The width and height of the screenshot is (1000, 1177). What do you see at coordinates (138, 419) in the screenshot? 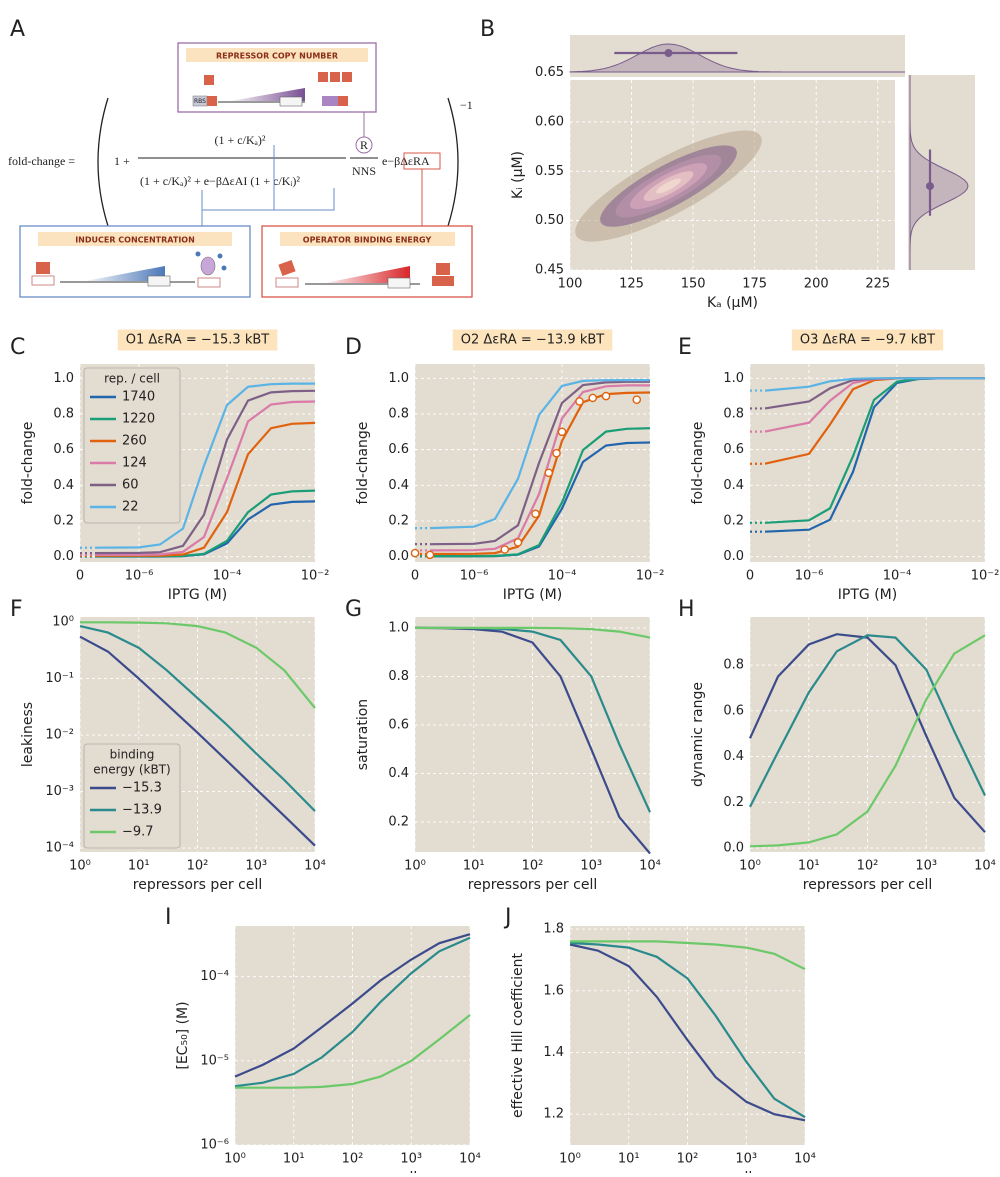
I see `legend-label: 1220` at bounding box center [138, 419].